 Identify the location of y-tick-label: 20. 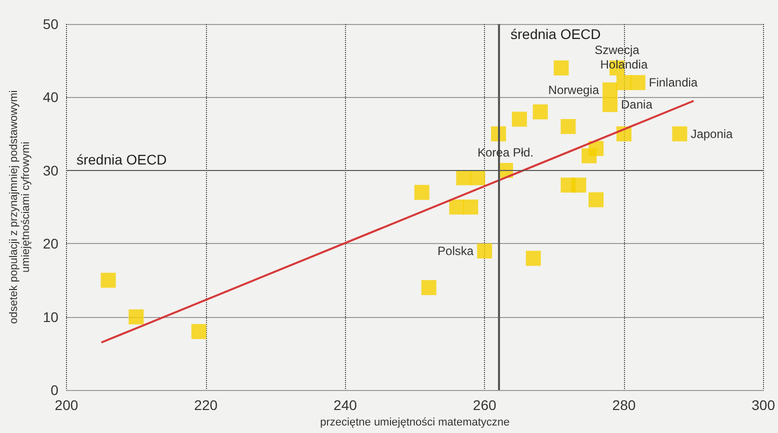
(50, 244).